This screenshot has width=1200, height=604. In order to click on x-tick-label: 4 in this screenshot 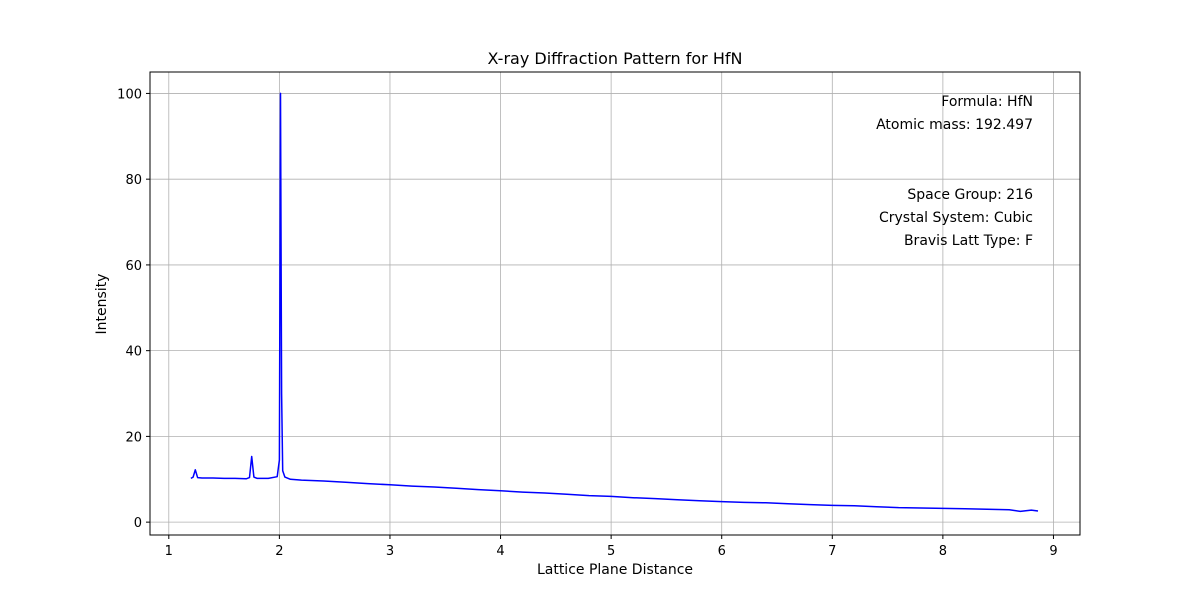, I will do `click(500, 551)`.